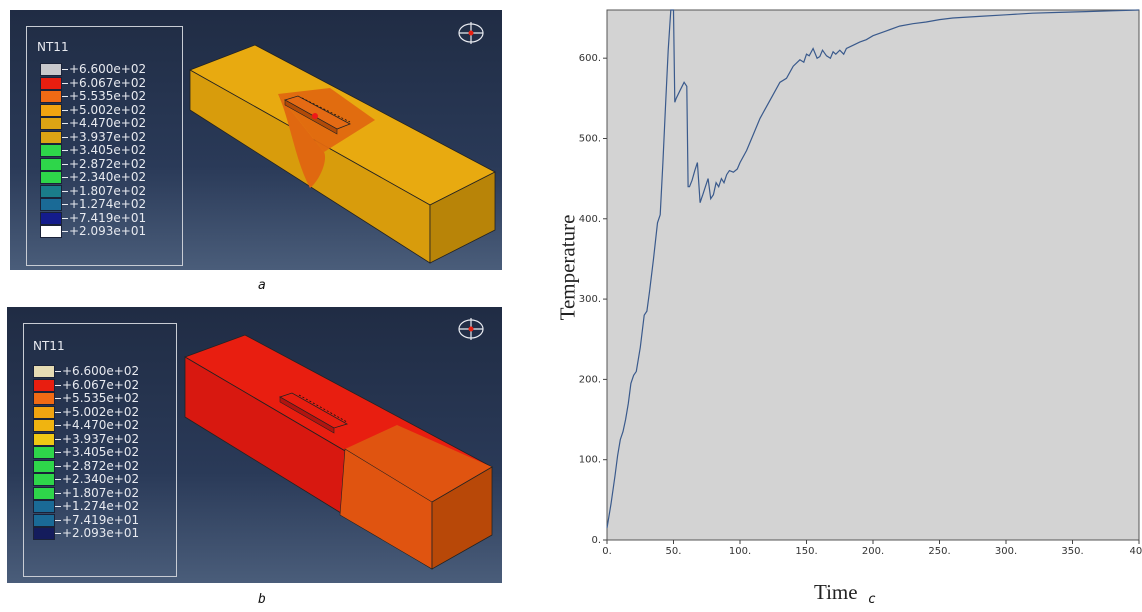  Describe the element at coordinates (590, 58) in the screenshot. I see `y-tick-label: 600.` at that location.